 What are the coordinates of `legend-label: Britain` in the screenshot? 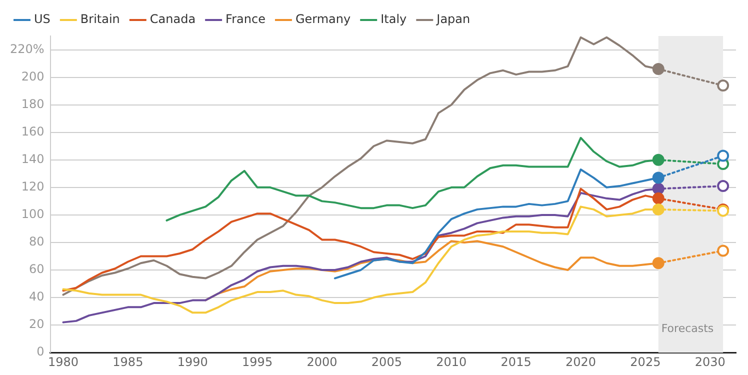 It's located at (100, 19).